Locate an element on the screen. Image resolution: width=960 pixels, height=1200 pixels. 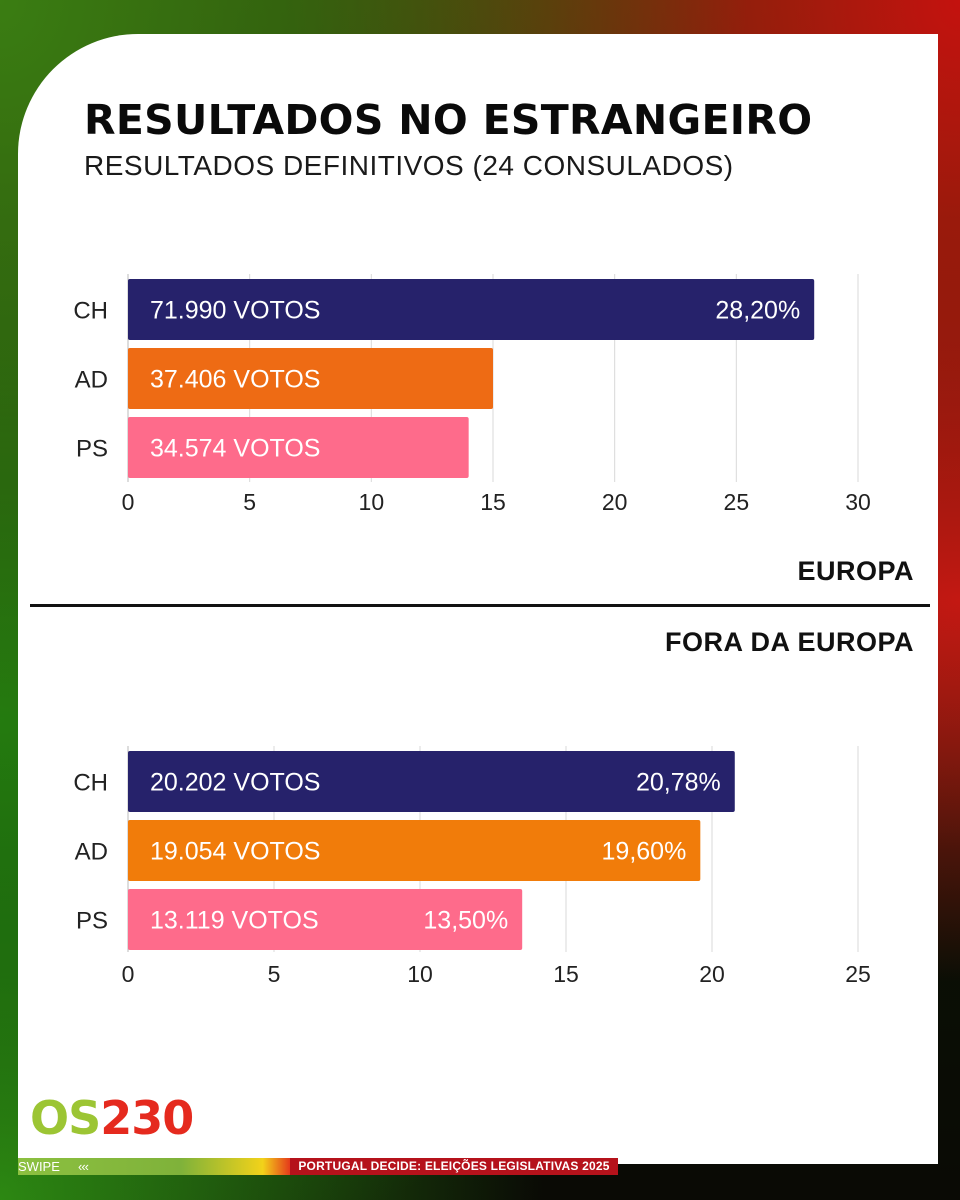
percent-label-ch: 28,20% is located at coordinates (757, 311).